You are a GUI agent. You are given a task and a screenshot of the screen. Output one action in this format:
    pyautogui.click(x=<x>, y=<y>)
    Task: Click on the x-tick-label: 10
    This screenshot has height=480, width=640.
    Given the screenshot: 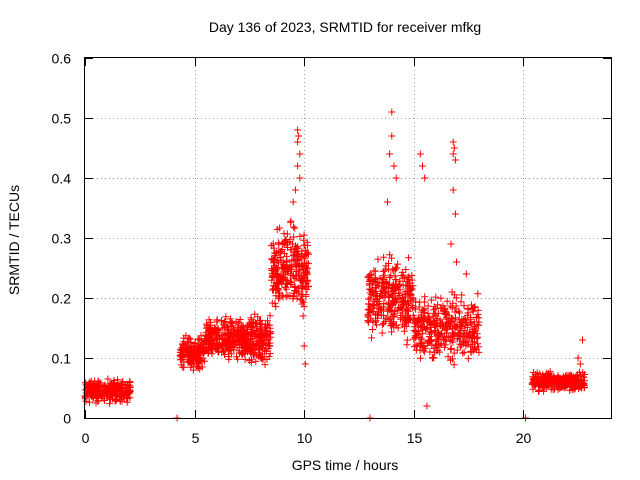 What is the action you would take?
    pyautogui.click(x=305, y=438)
    